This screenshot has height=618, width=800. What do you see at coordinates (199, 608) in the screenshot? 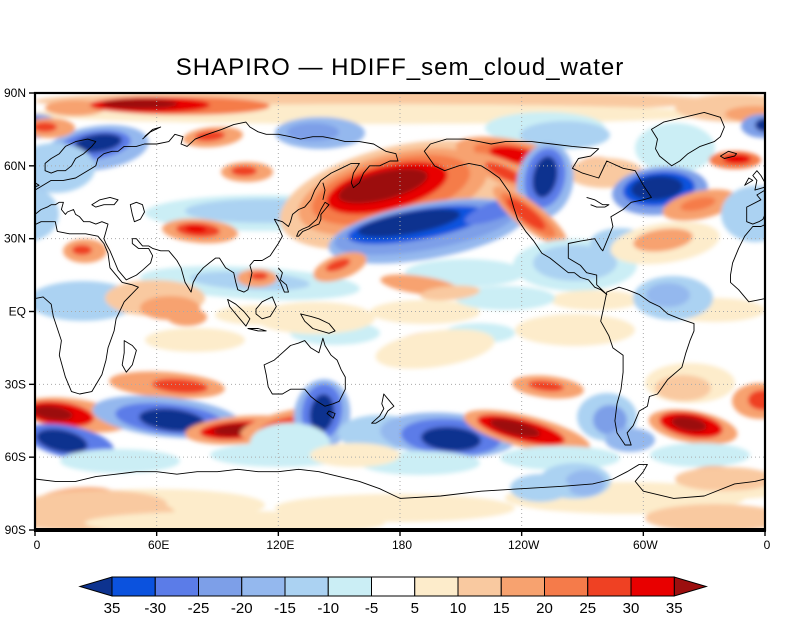
I see `colorbar-label: -25` at bounding box center [199, 608].